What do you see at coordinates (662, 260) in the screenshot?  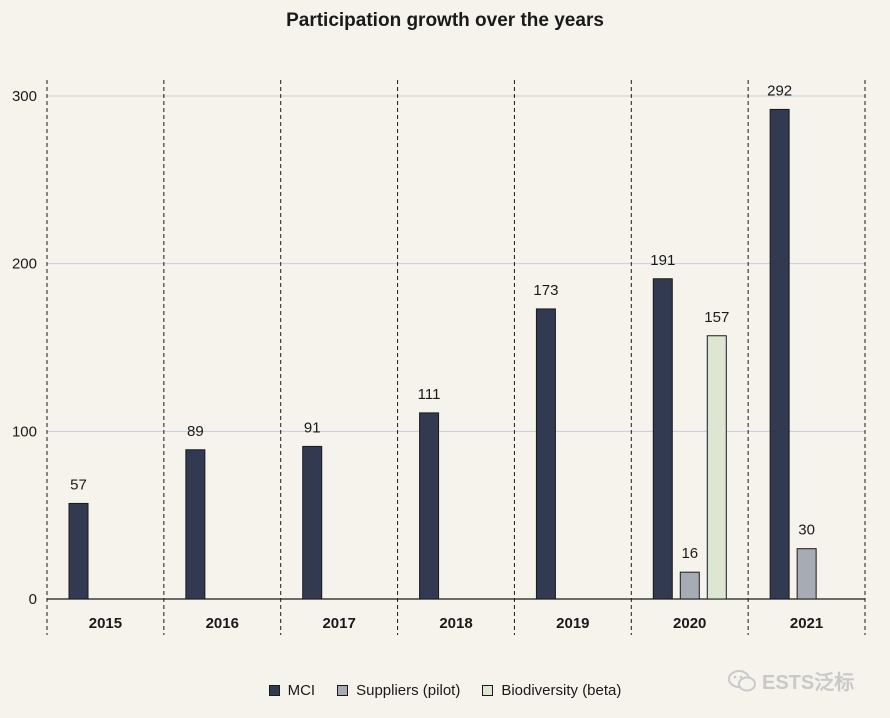 I see `data-label: 191` at bounding box center [662, 260].